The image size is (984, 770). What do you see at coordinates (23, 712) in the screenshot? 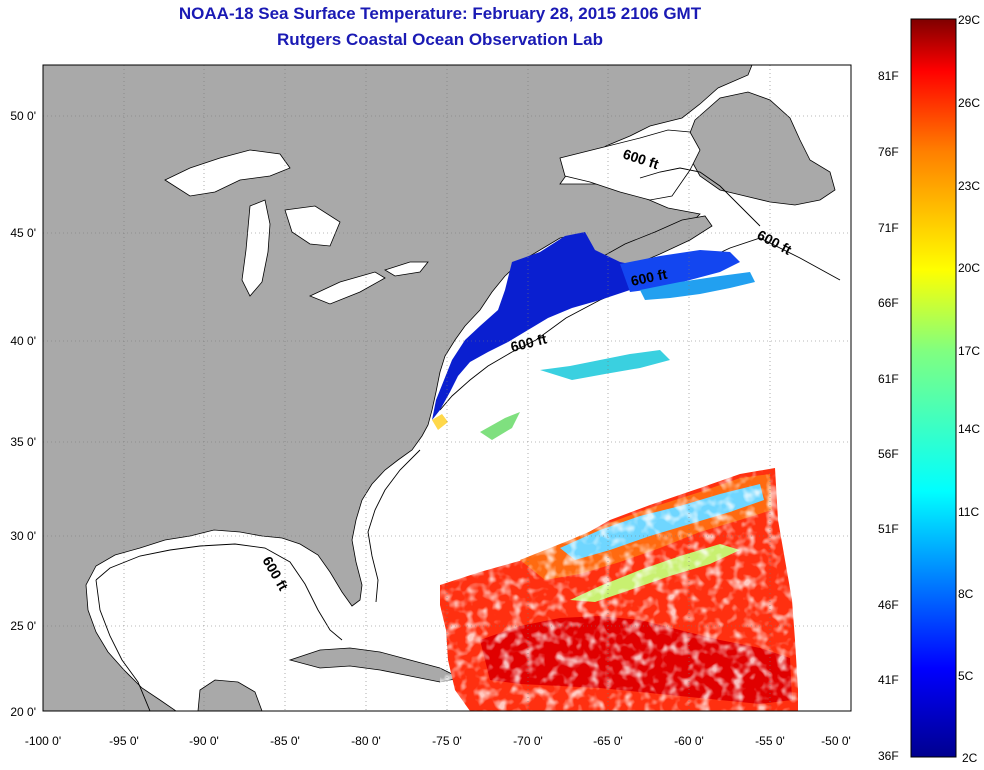
I see `lat-tick-label: 20 0'` at bounding box center [23, 712].